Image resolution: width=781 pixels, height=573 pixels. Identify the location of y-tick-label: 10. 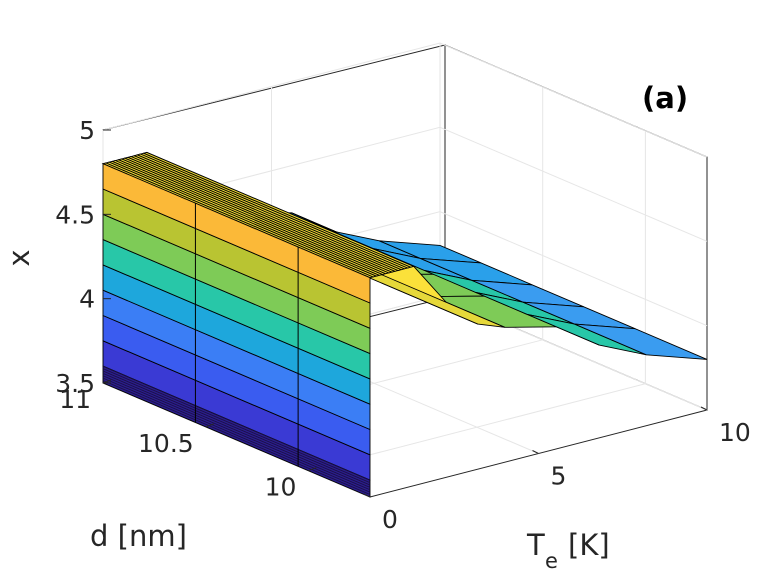
(281, 487).